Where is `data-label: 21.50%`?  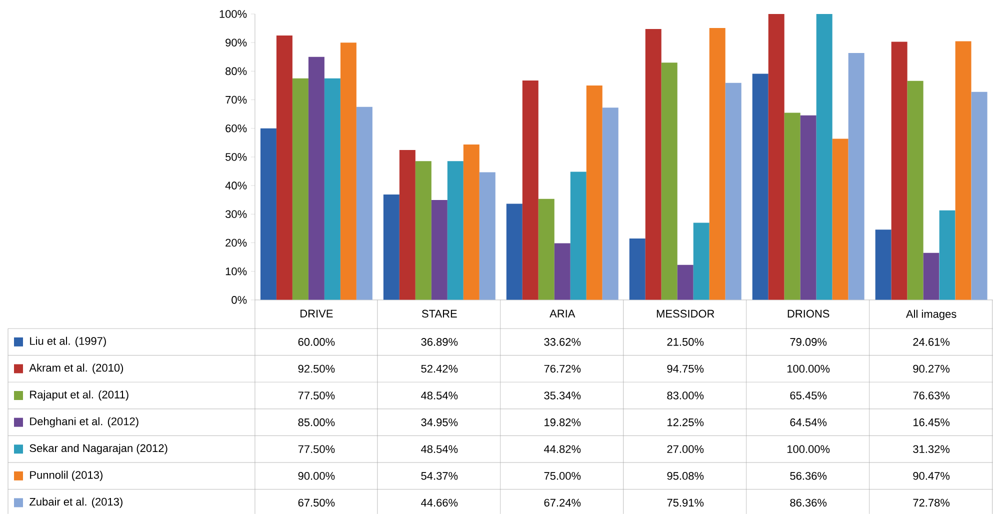
data-label: 21.50% is located at coordinates (685, 342).